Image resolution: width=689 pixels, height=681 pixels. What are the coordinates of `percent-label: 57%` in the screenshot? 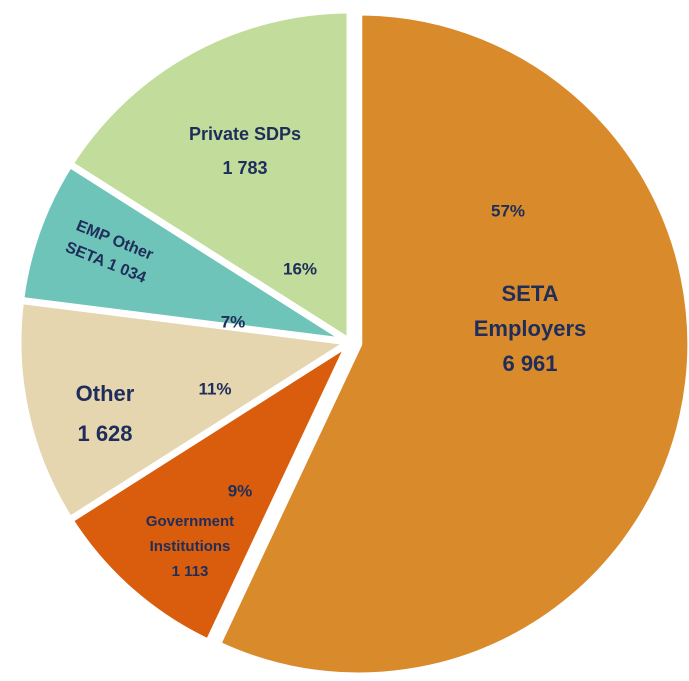 It's located at (508, 210).